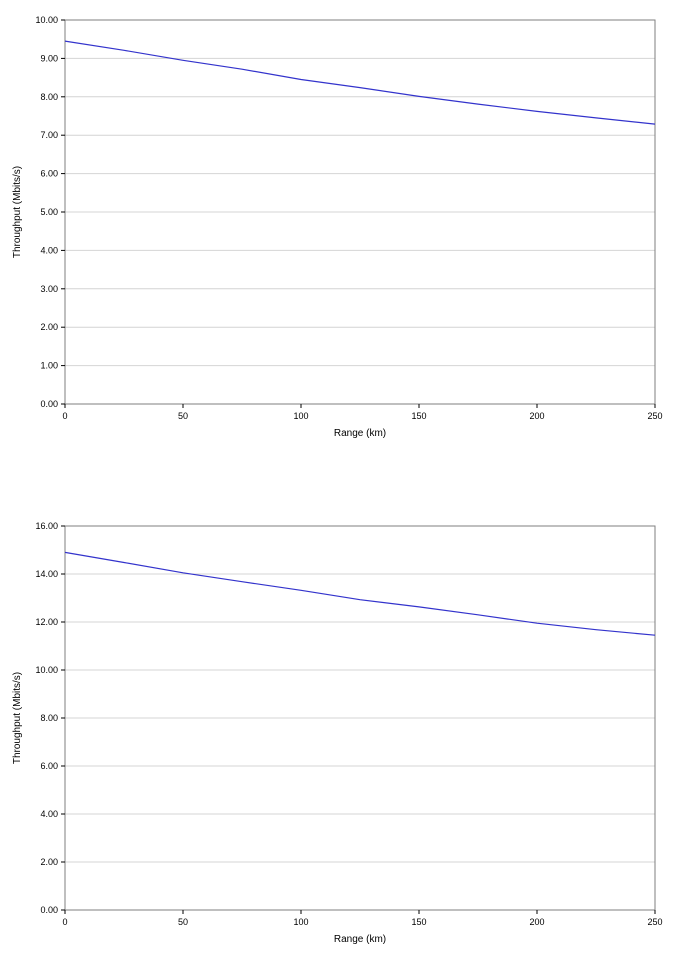 This screenshot has height=963, width=678. Describe the element at coordinates (46, 622) in the screenshot. I see `svg-text: 12.00` at that location.